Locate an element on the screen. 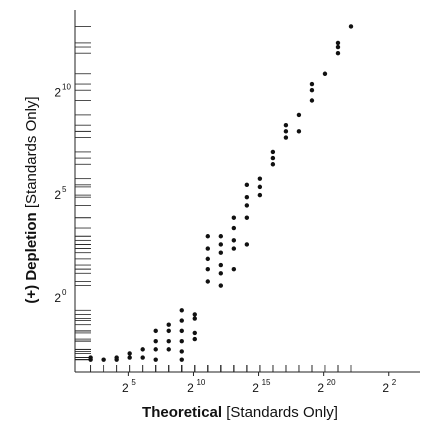 This screenshot has height=429, width=424. x-tick-exponent: 15 is located at coordinates (266, 382).